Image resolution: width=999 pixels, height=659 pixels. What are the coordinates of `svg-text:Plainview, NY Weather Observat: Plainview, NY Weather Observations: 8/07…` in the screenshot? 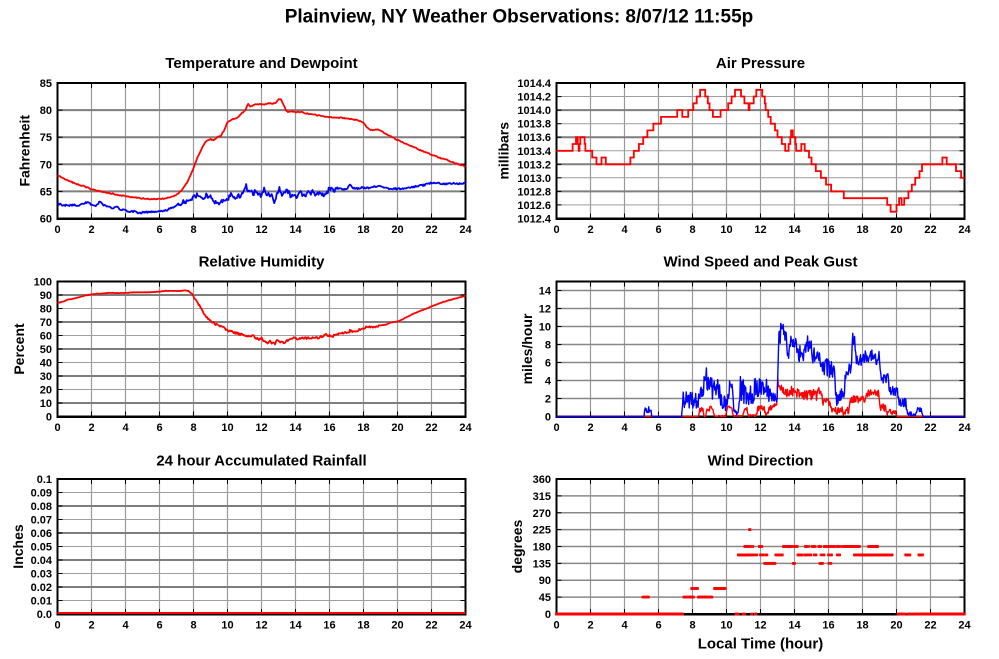 It's located at (519, 17).